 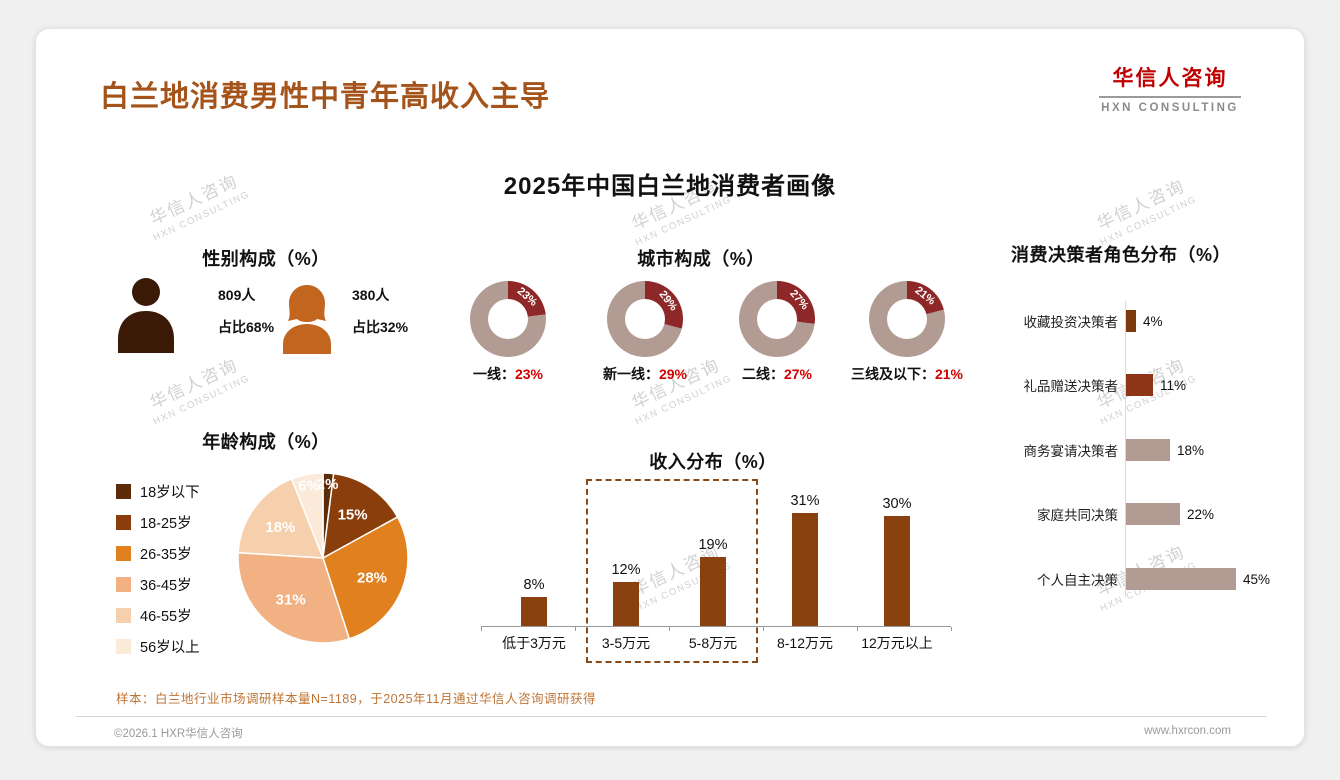 I want to click on decision-label: 家庭共同决策, so click(x=1077, y=515).